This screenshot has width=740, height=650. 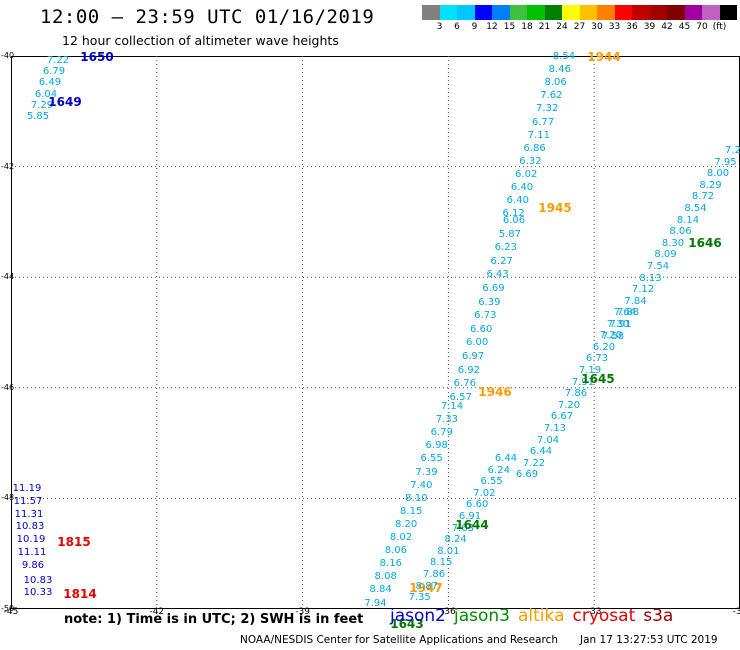 I want to click on legend-label-12: 39, so click(x=649, y=27).